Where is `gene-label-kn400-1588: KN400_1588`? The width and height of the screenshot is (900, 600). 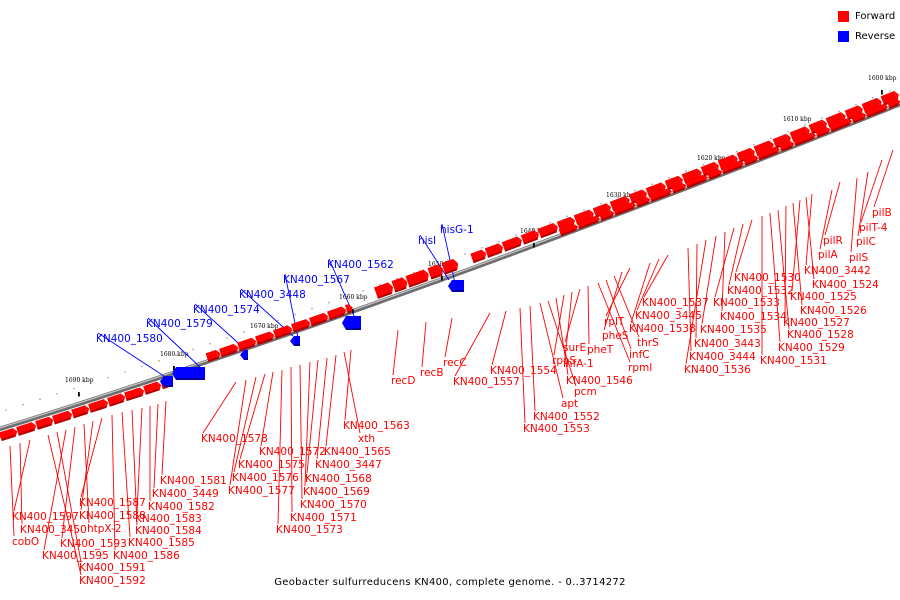
gene-label-kn400-1588: KN400_1588 is located at coordinates (112, 516).